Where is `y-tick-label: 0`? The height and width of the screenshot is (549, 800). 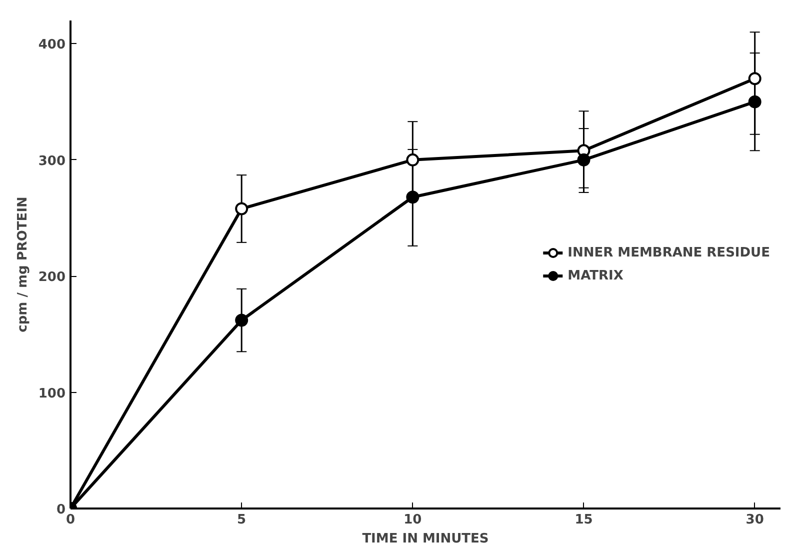 y-tick-label: 0 is located at coordinates (61, 510).